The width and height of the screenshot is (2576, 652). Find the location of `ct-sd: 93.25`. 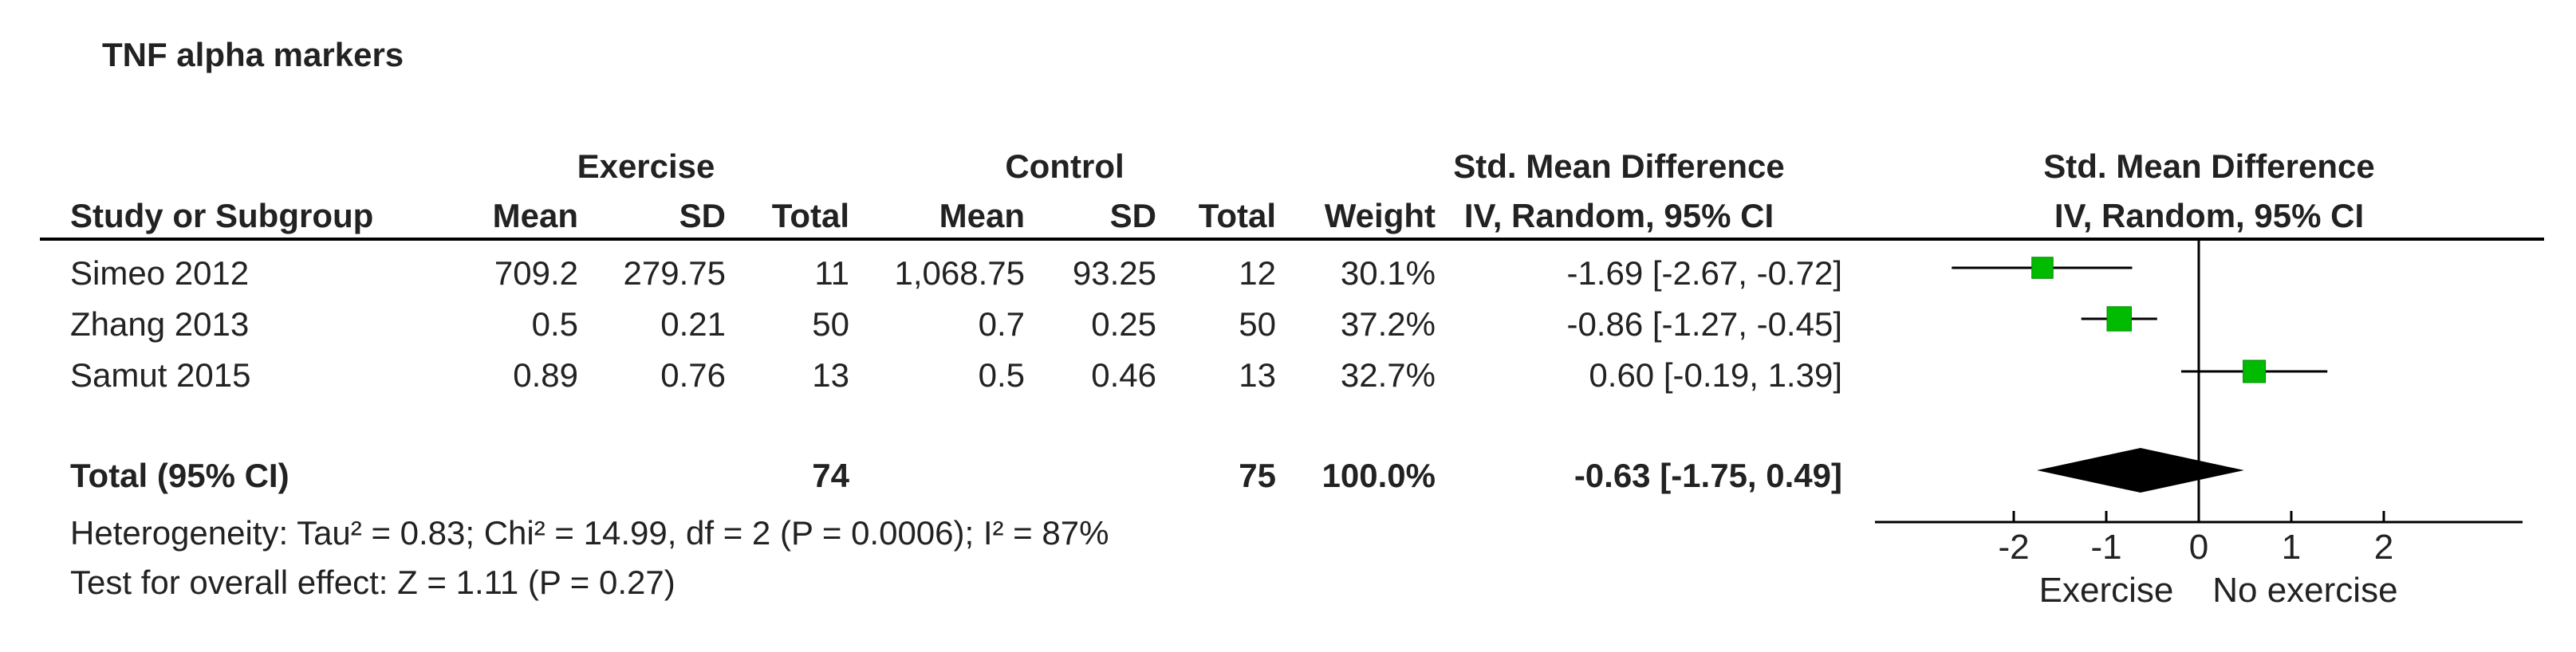

ct-sd: 93.25 is located at coordinates (1114, 273).